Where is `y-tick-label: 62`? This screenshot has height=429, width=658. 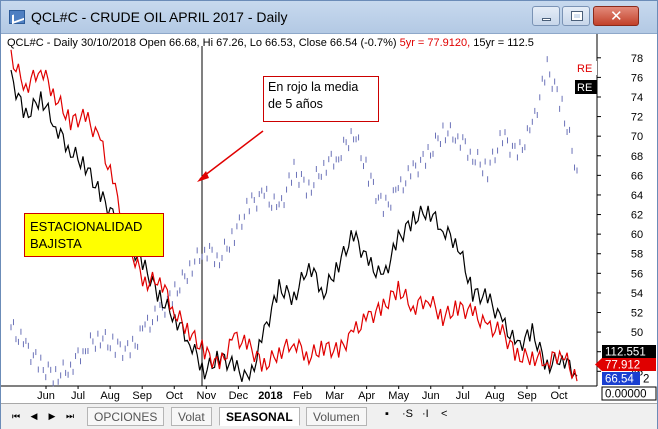
y-tick-label: 62 is located at coordinates (637, 216).